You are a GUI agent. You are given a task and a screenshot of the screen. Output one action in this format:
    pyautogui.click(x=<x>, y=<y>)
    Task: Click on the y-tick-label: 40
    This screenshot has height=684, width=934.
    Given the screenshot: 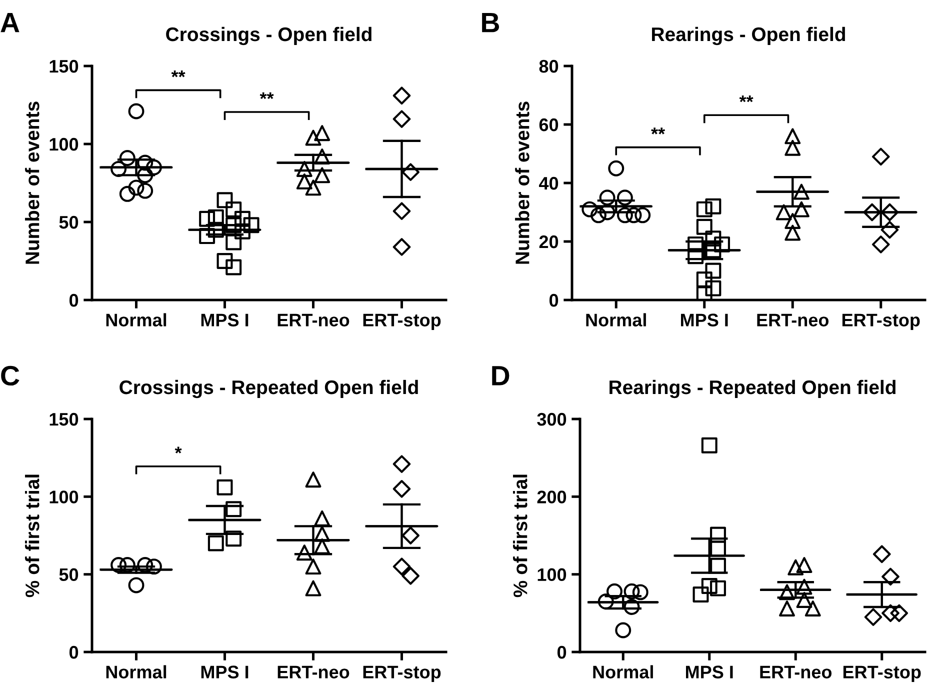 What is the action you would take?
    pyautogui.click(x=548, y=183)
    